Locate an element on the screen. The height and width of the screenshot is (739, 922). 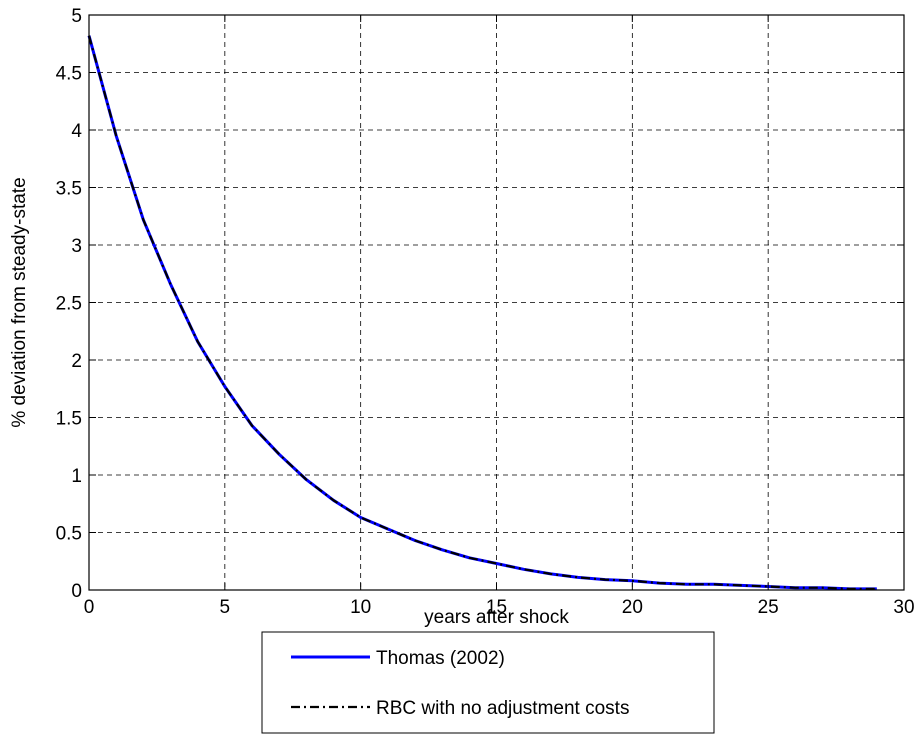
x-tick-label: 10 is located at coordinates (360, 607).